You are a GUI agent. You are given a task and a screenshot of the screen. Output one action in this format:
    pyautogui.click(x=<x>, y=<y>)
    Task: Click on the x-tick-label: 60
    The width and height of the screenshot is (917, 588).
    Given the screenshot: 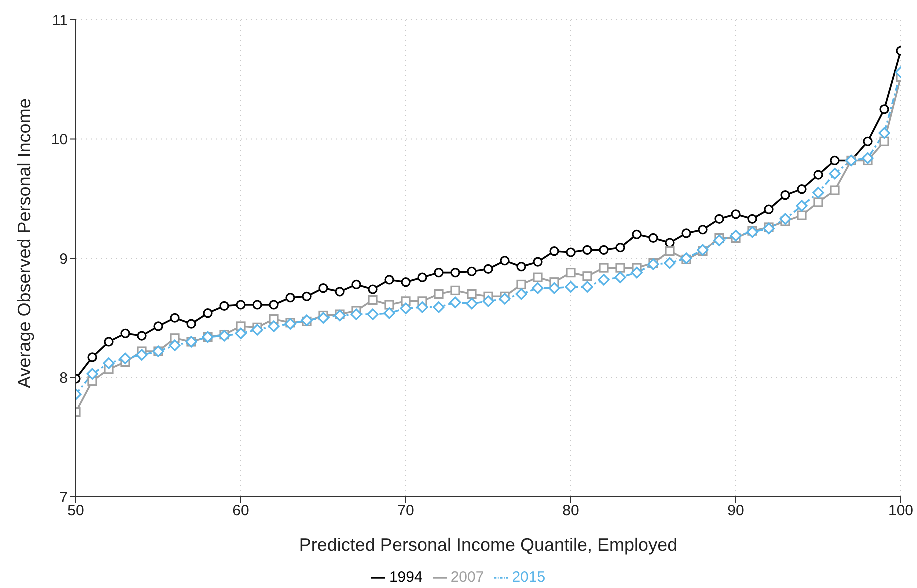 What is the action you would take?
    pyautogui.click(x=241, y=511)
    